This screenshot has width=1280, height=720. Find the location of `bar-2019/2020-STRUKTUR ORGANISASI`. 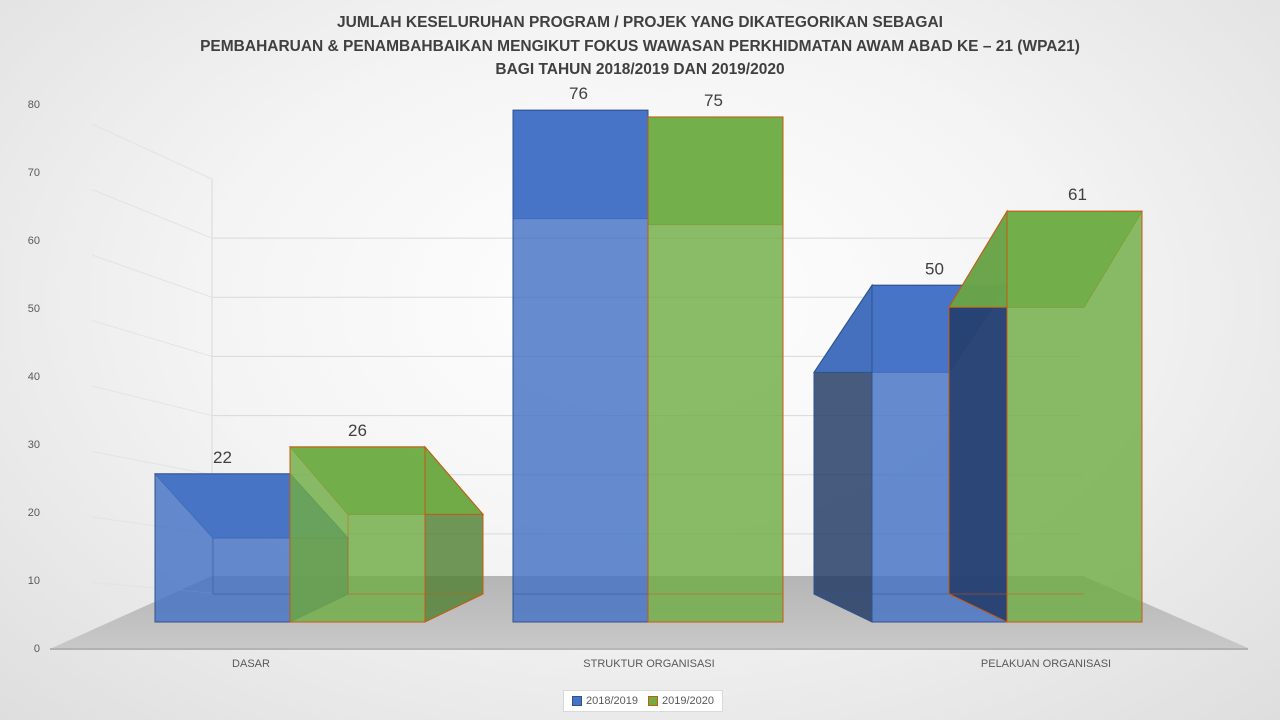

bar-2019/2020-STRUKTUR ORGANISASI is located at coordinates (715, 369).